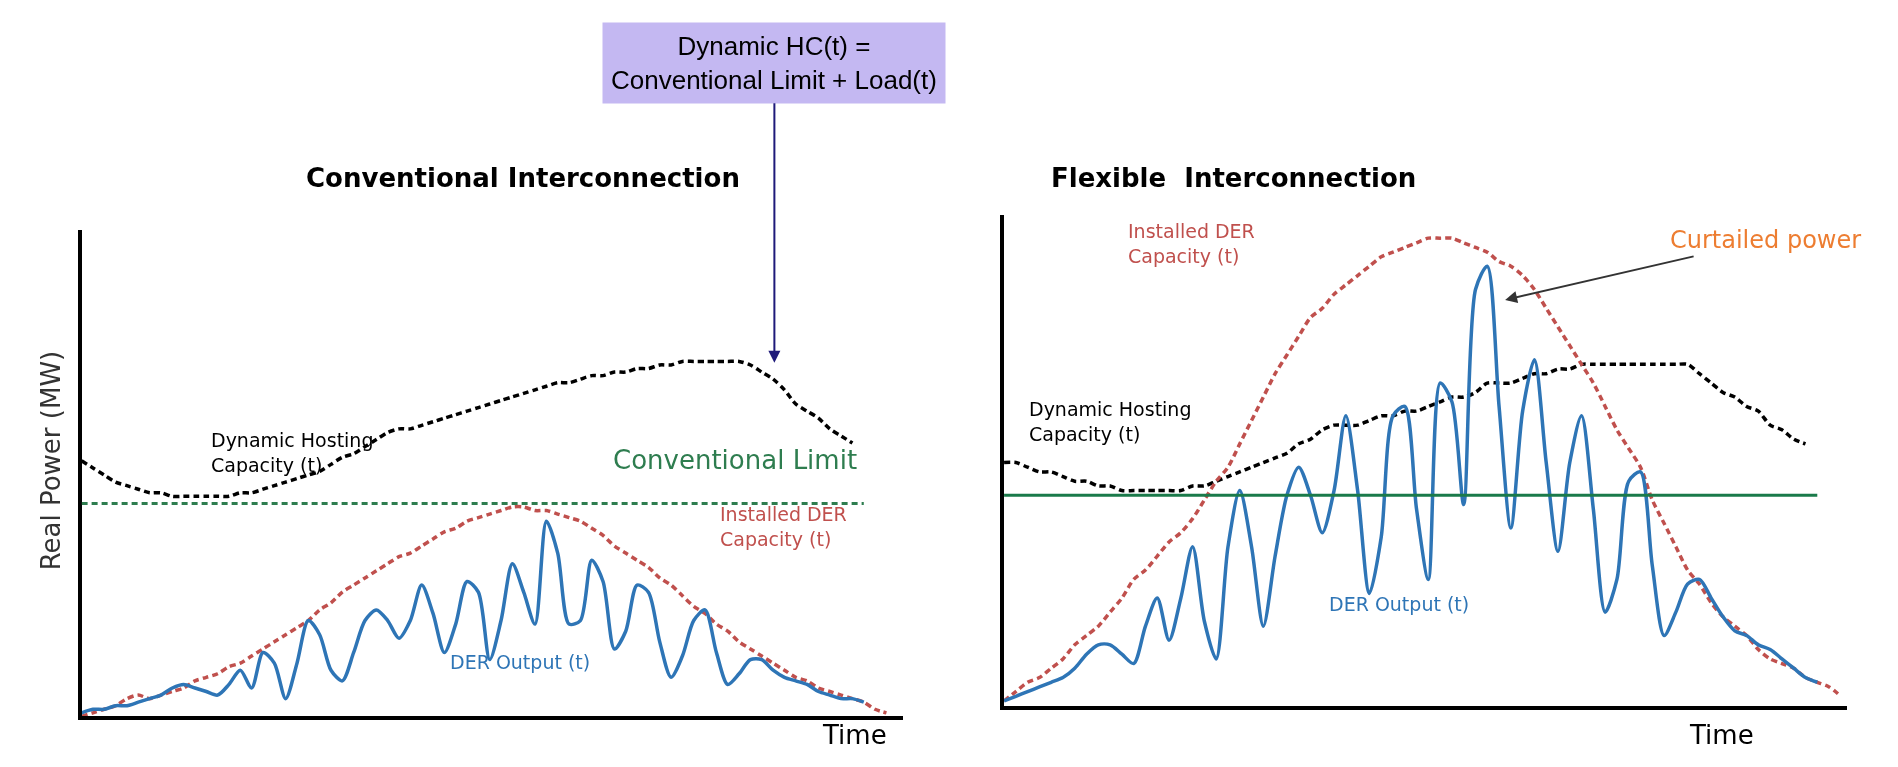 The width and height of the screenshot is (1898, 767). Describe the element at coordinates (523, 178) in the screenshot. I see `chart-title: Conventional Interconnection` at that location.